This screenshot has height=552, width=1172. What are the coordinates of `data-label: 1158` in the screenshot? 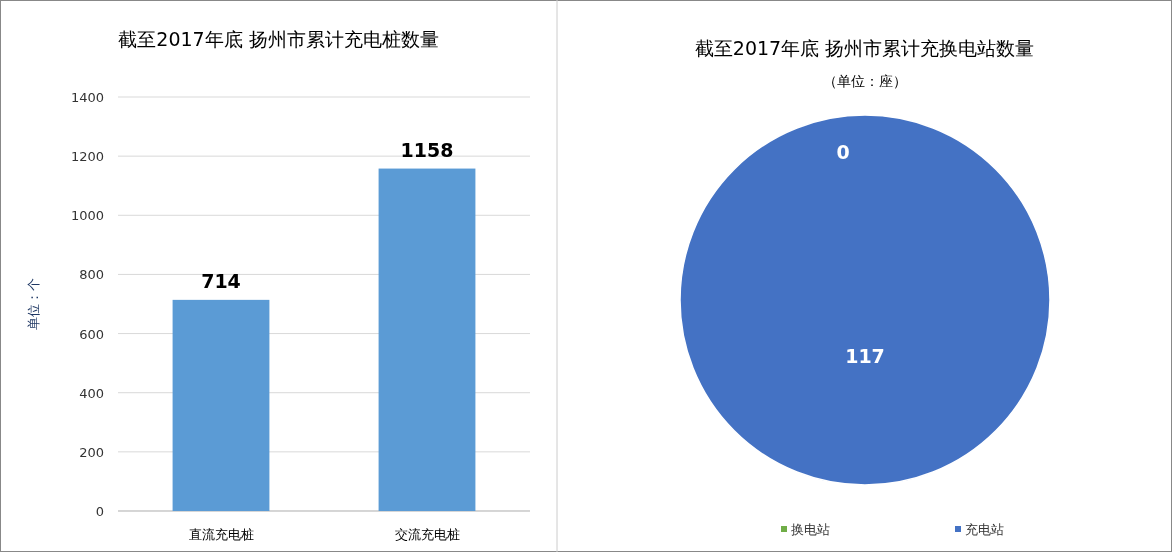 It's located at (427, 149).